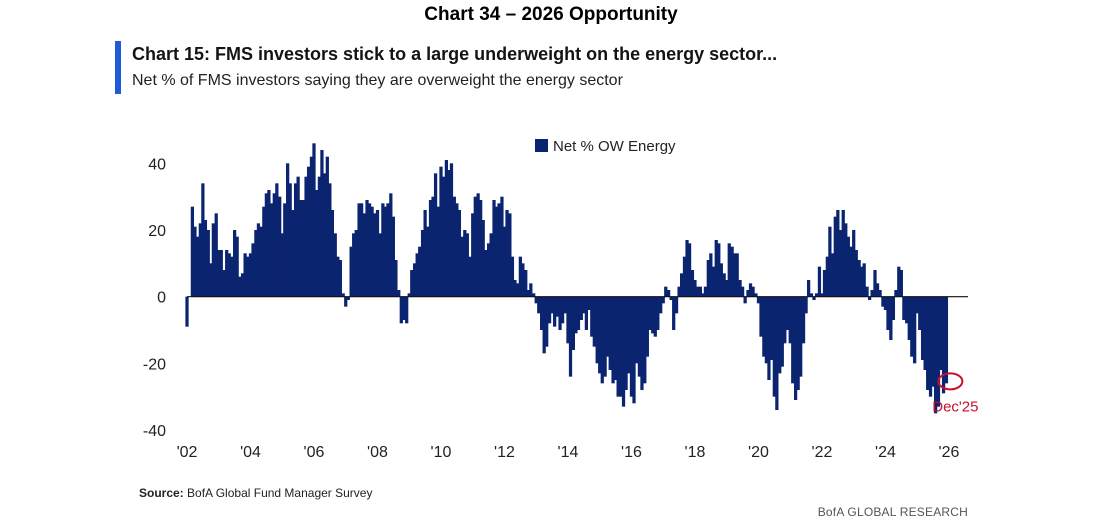 This screenshot has width=1102, height=526. I want to click on y-tick-label: 20, so click(157, 231).